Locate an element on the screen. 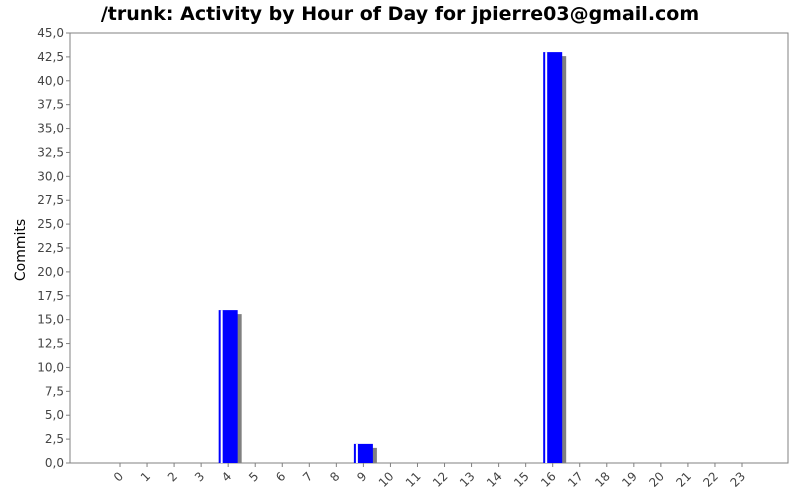  y-tick-label: 10,0 is located at coordinates (50, 367).